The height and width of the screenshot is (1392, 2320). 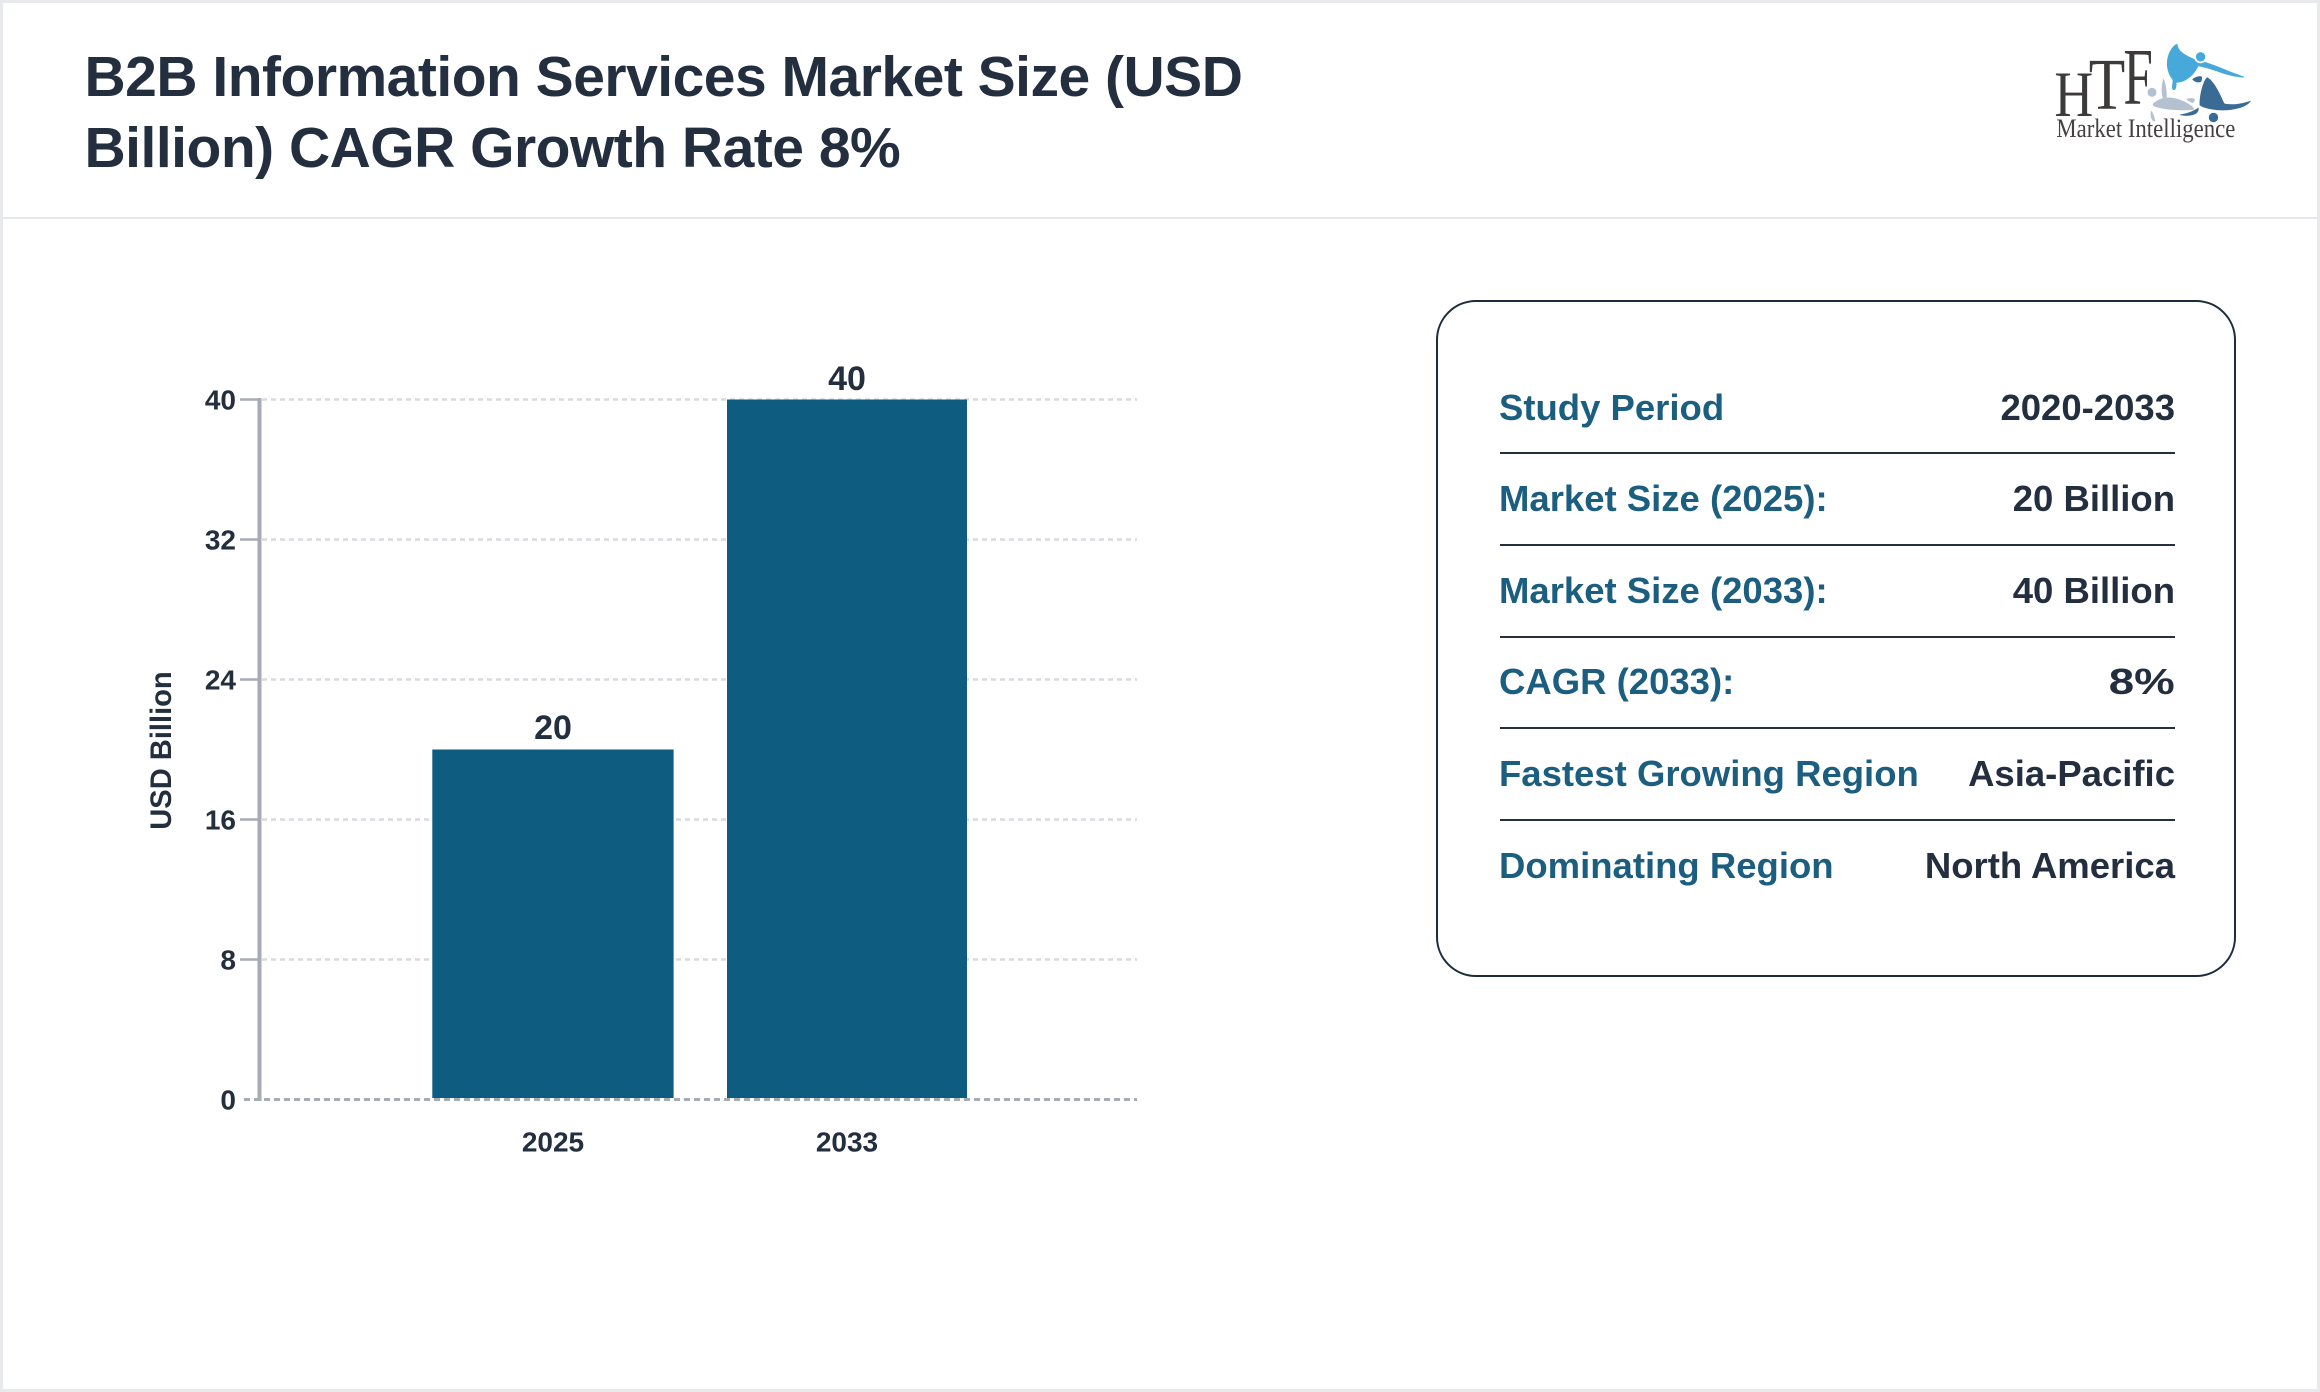 What do you see at coordinates (553, 1142) in the screenshot?
I see `svg-text: 2025` at bounding box center [553, 1142].